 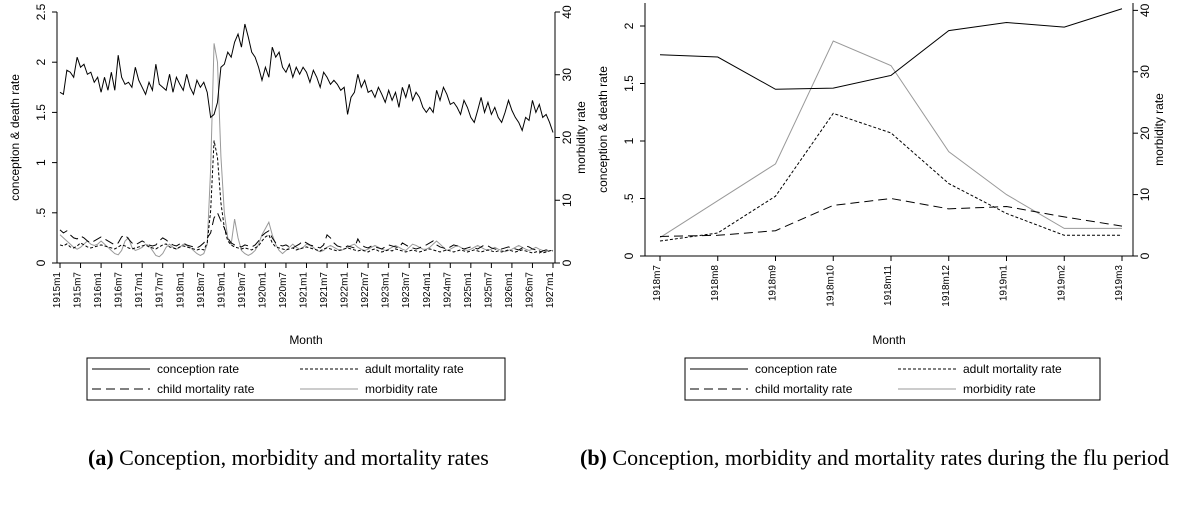 I want to click on x-tick-label: 1918m11, so click(x=888, y=285).